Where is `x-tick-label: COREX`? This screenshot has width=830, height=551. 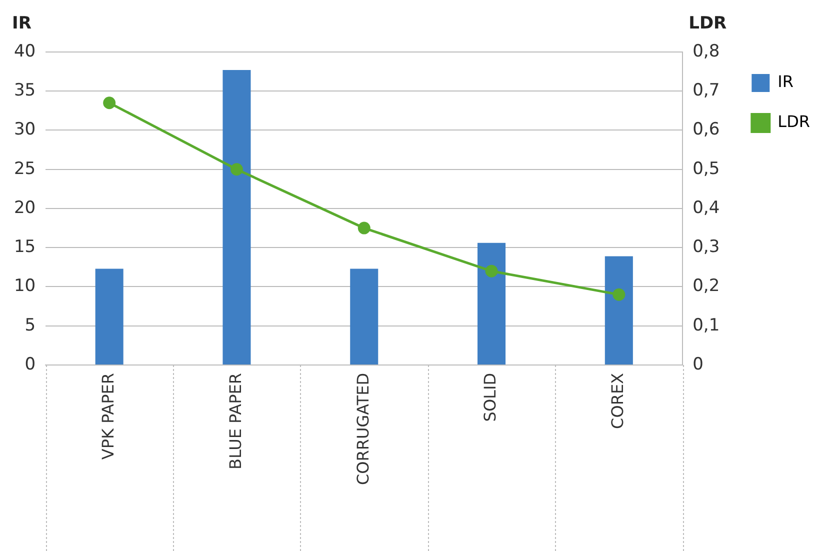 x-tick-label: COREX is located at coordinates (618, 400).